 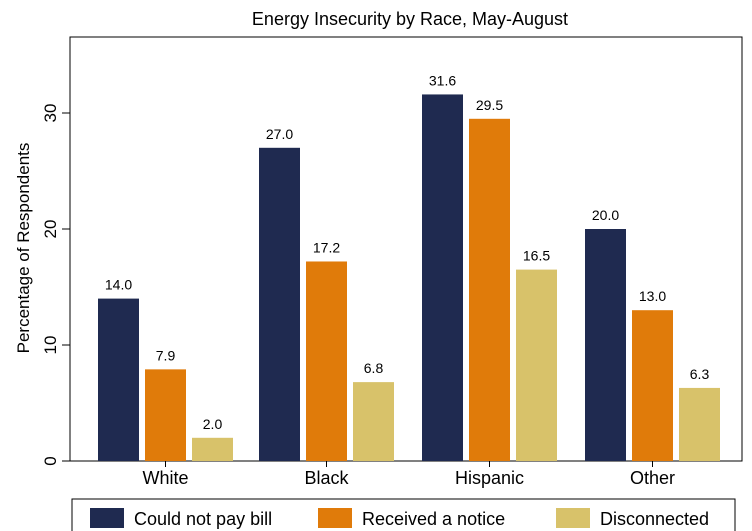 What do you see at coordinates (23, 248) in the screenshot?
I see `y-axis-title: Percentage of Respondents` at bounding box center [23, 248].